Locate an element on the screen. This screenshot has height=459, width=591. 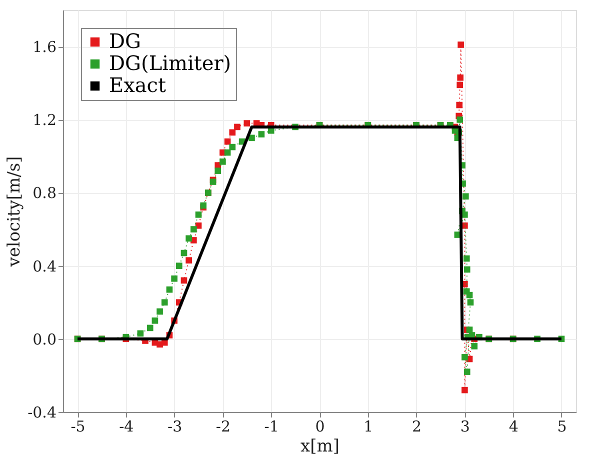
x-tick-label: 4 is located at coordinates (513, 427).